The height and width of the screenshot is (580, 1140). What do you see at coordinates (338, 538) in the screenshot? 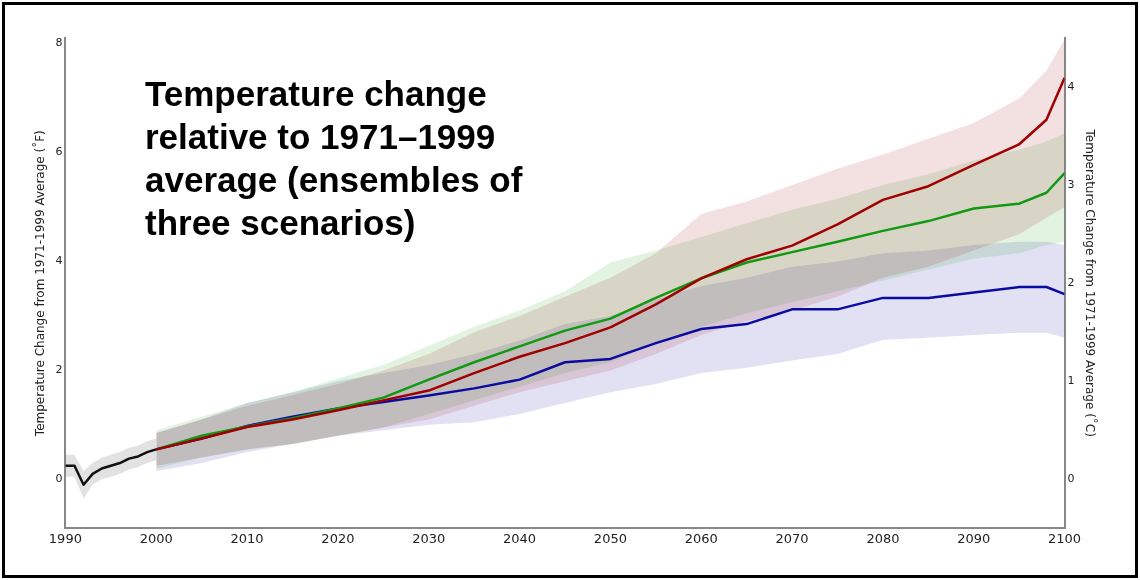
I see `x-tick-label: 2020` at bounding box center [338, 538].